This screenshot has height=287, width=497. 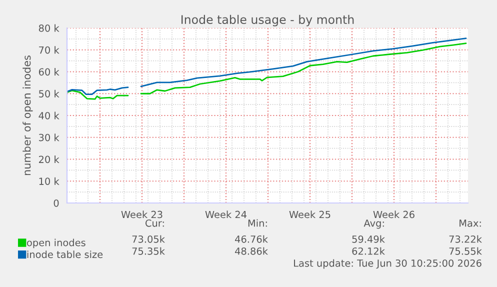 I want to click on text: Avg:, so click(x=374, y=224).